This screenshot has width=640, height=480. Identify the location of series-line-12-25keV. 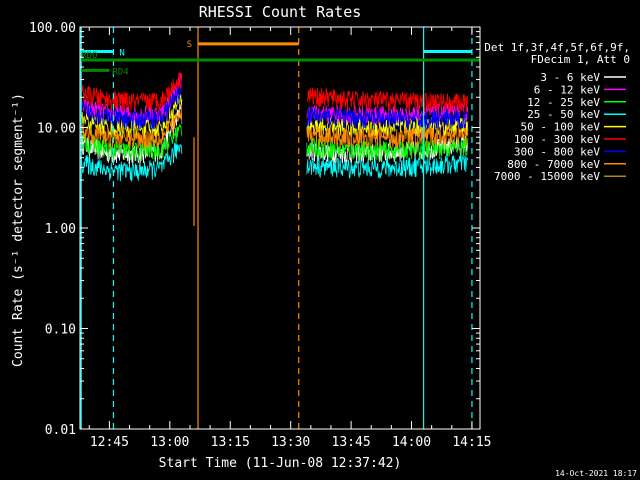
(387, 149).